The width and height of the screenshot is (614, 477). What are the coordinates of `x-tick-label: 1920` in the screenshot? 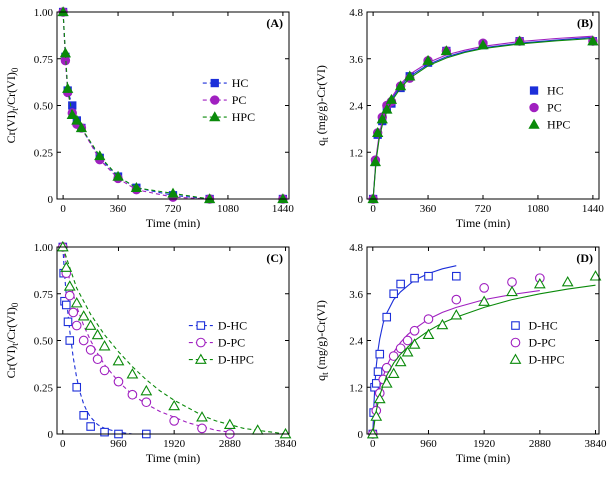 It's located at (484, 444).